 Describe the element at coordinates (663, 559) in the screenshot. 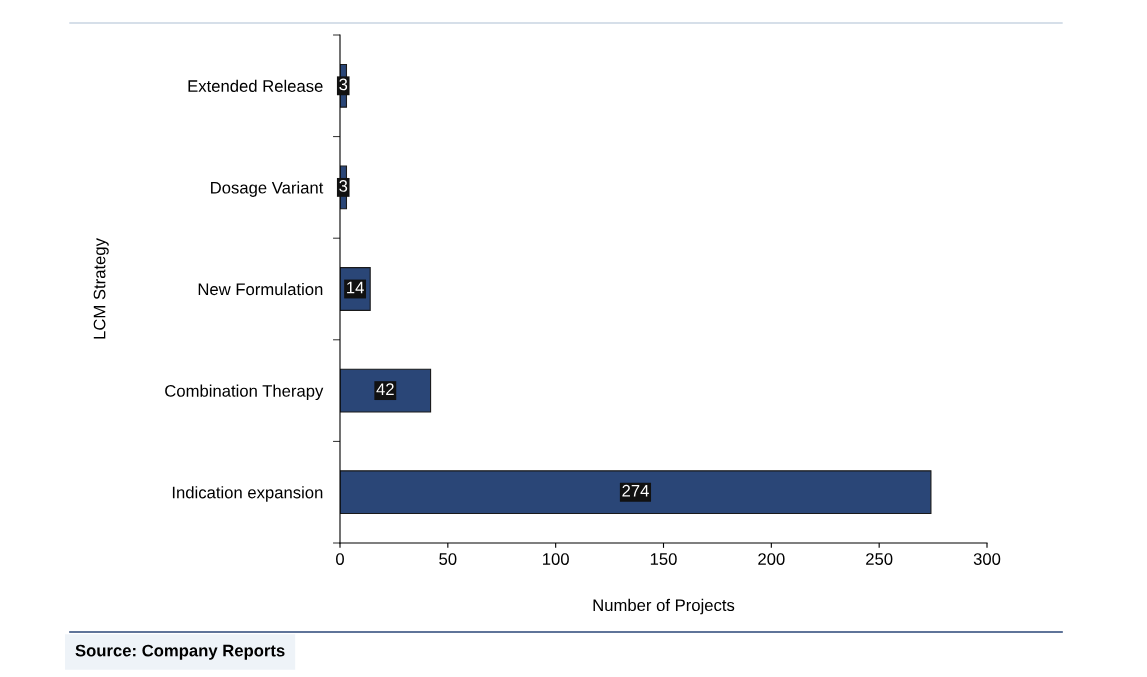

I see `x-tick-label: 150` at that location.